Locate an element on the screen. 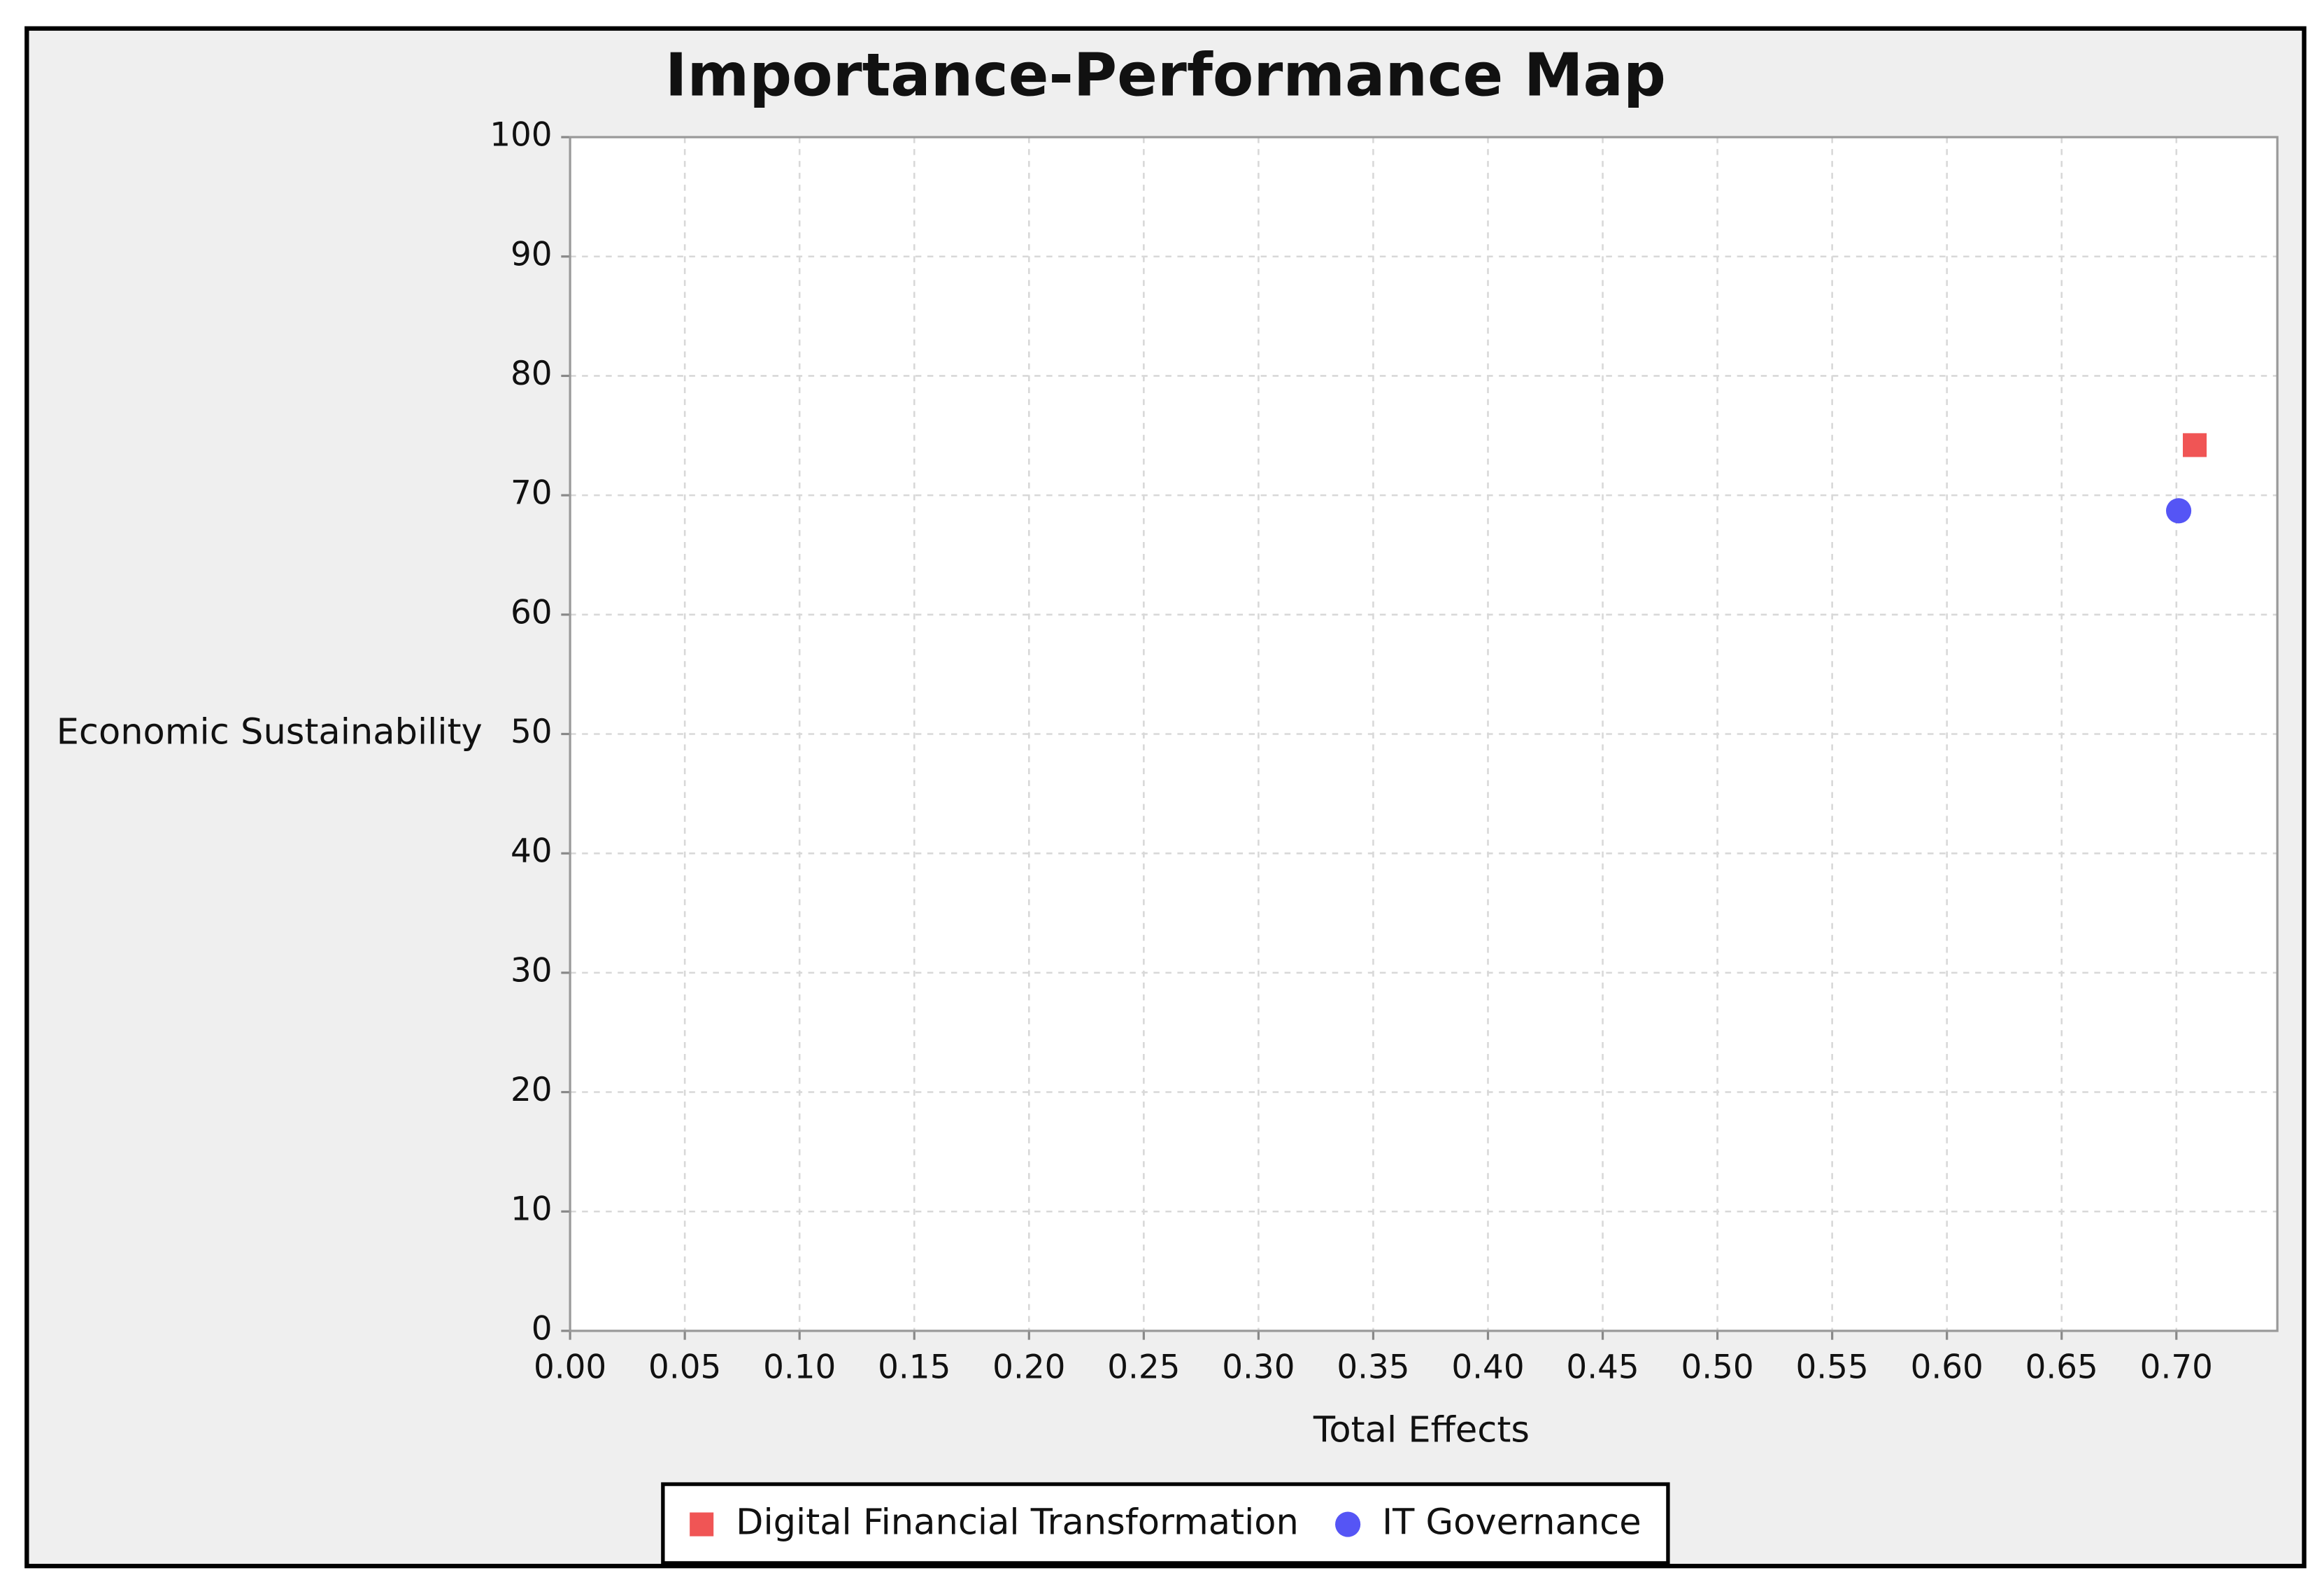 The height and width of the screenshot is (1596, 2322). legend-label: Digital Financial Transformation is located at coordinates (1017, 1523).